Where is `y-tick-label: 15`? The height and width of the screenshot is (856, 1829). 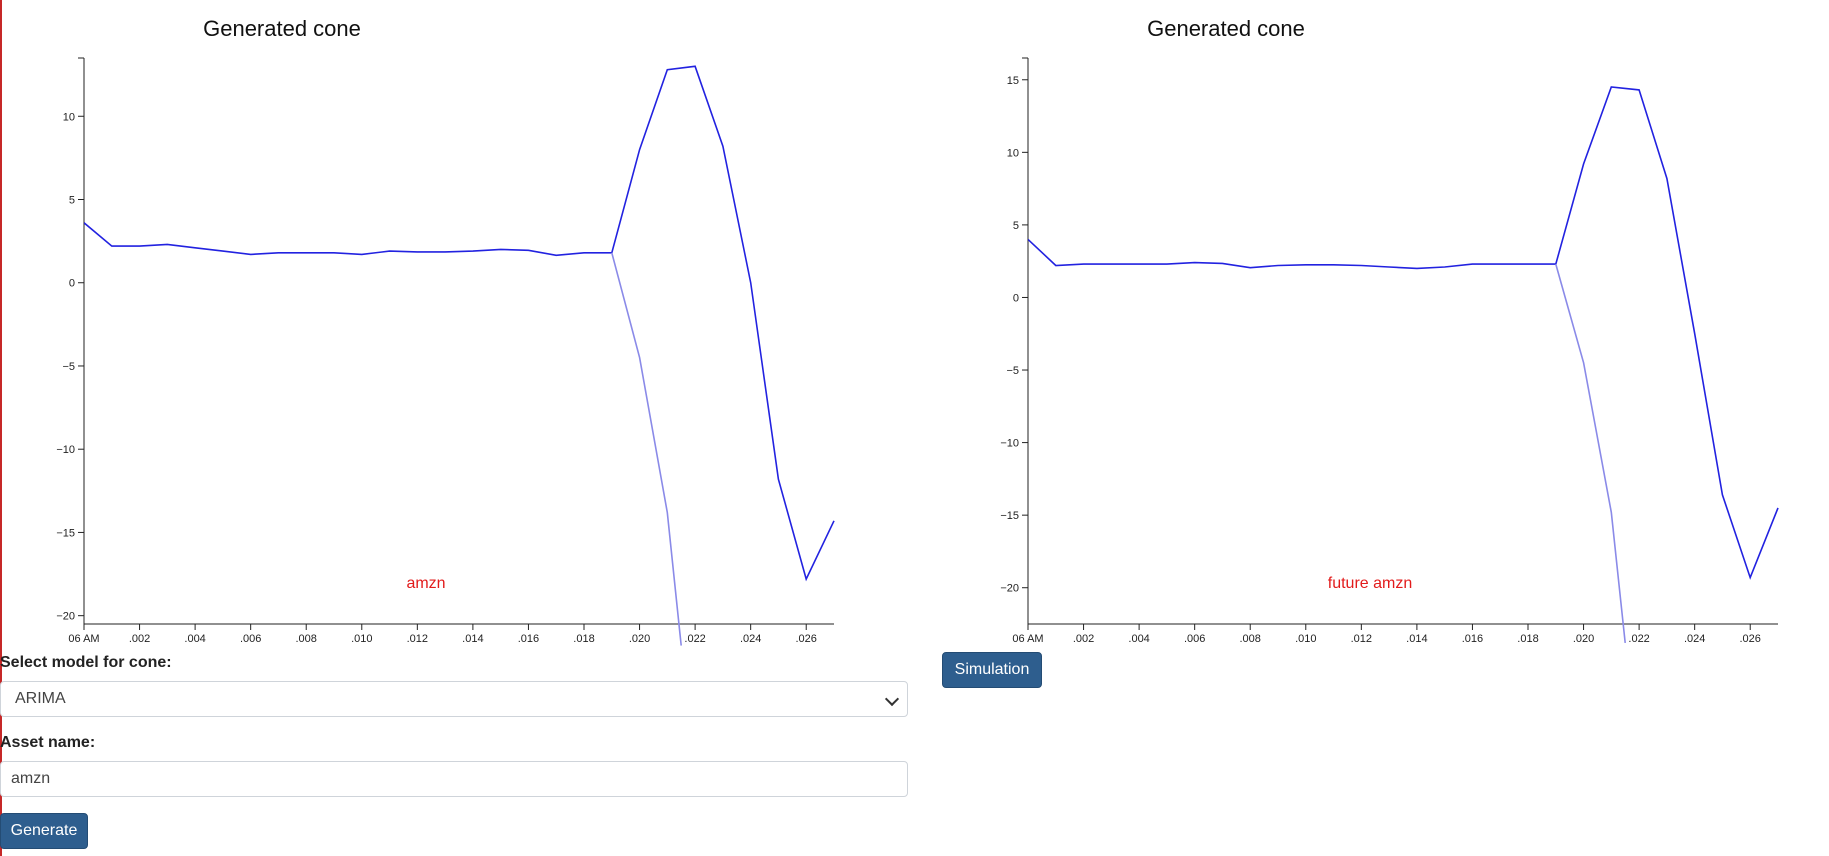
y-tick-label: 15 is located at coordinates (1013, 81).